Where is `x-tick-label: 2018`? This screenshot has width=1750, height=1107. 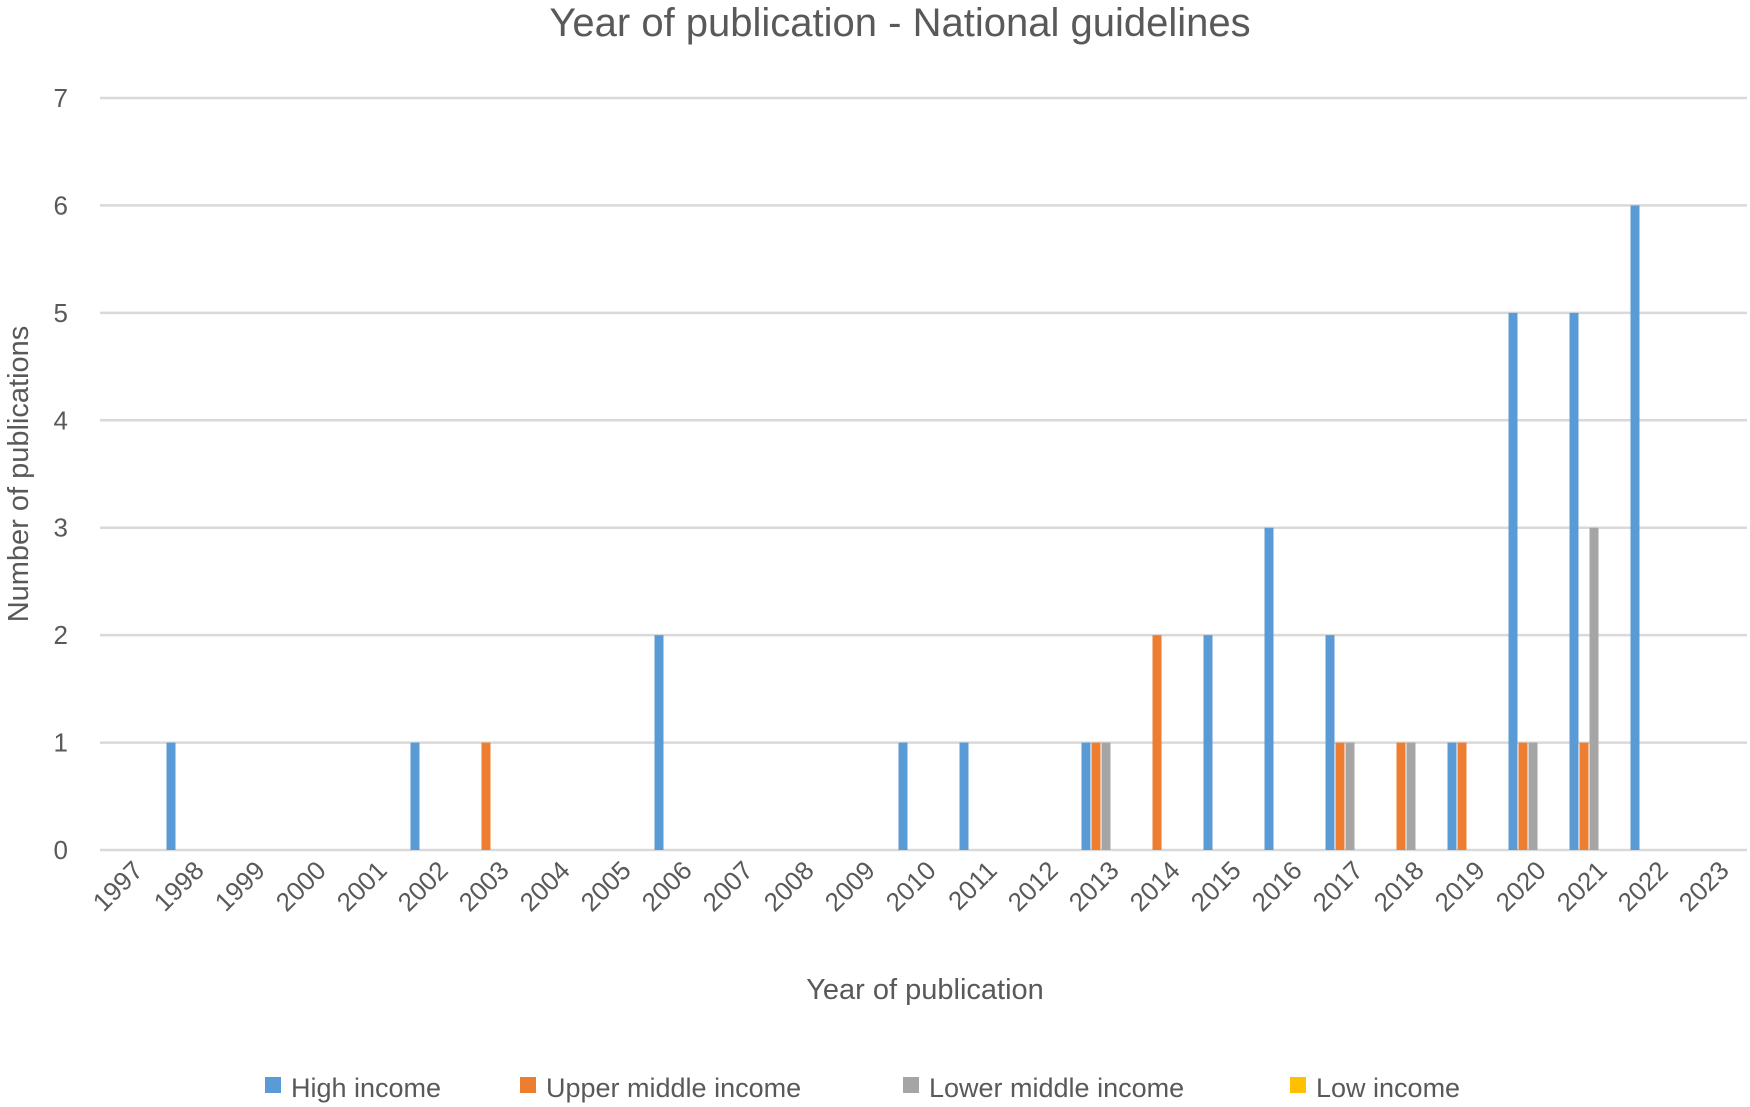 x-tick-label: 2018 is located at coordinates (1399, 886).